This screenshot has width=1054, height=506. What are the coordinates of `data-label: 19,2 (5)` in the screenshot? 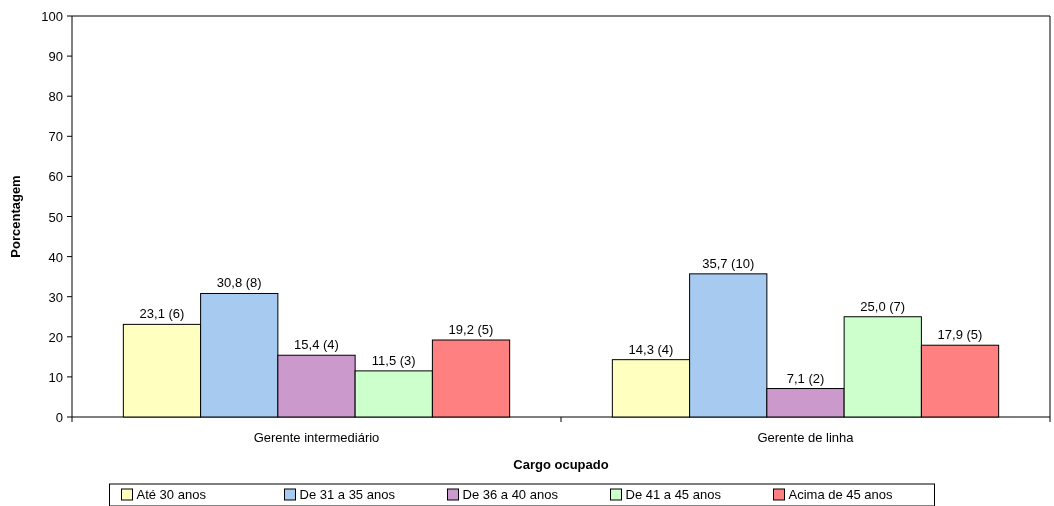 It's located at (471, 330).